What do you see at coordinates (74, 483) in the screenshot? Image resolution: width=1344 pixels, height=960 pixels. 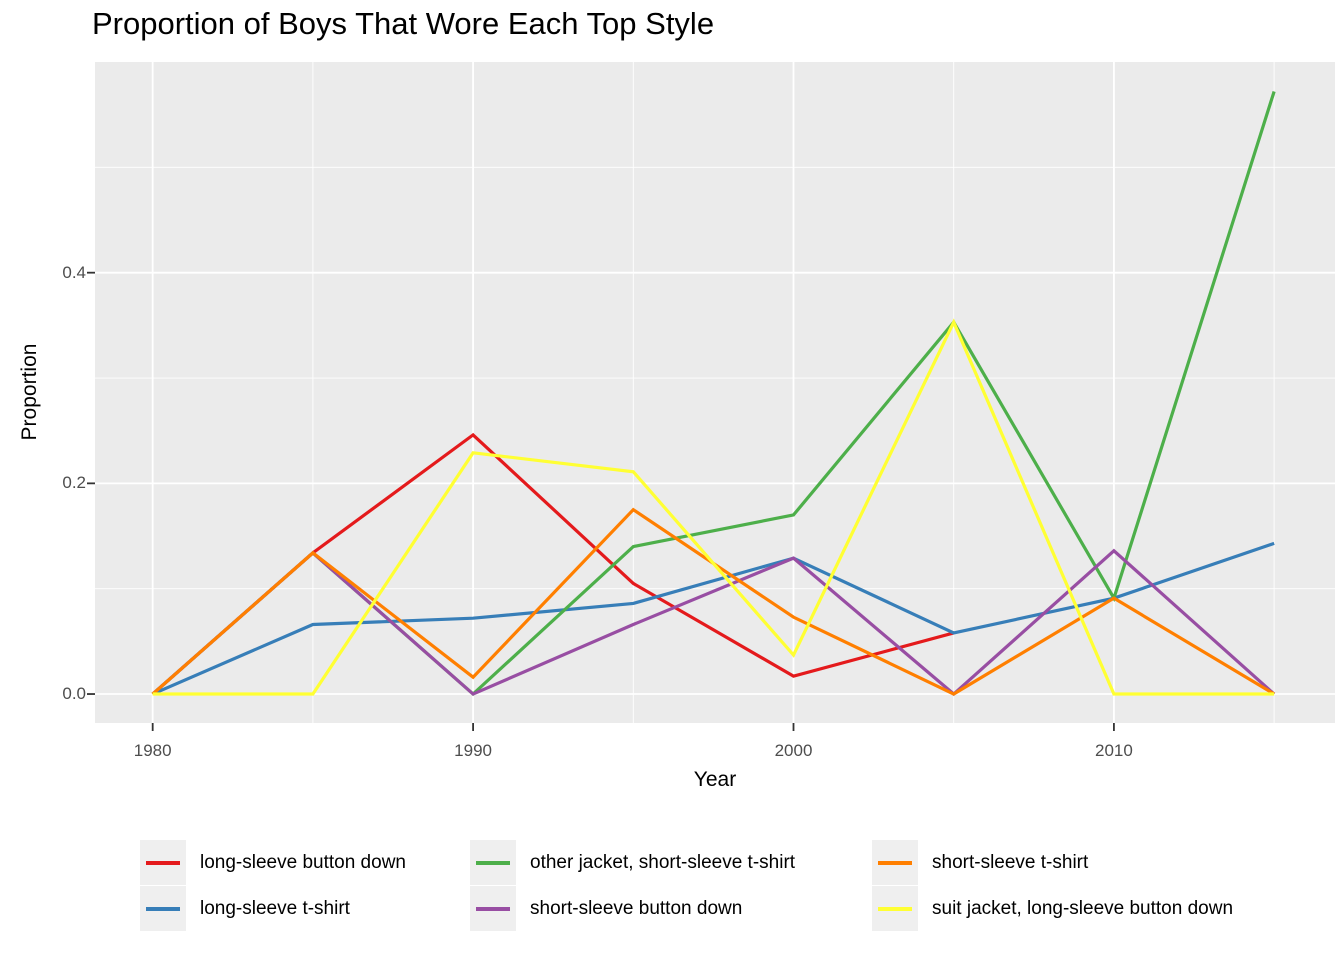 I see `y-tick-label-0.2: 0.2` at bounding box center [74, 483].